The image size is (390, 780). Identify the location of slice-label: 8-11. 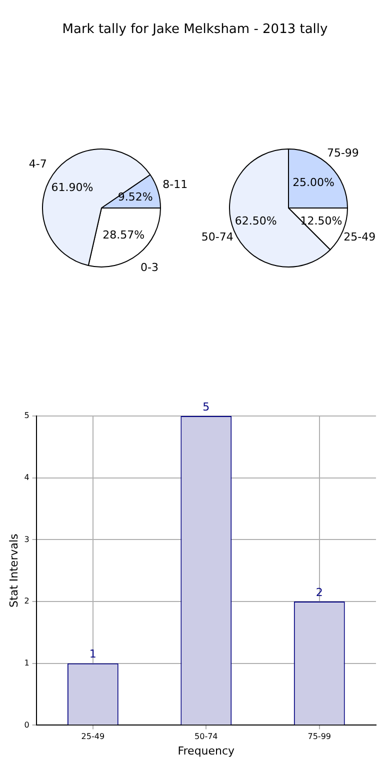
(175, 185).